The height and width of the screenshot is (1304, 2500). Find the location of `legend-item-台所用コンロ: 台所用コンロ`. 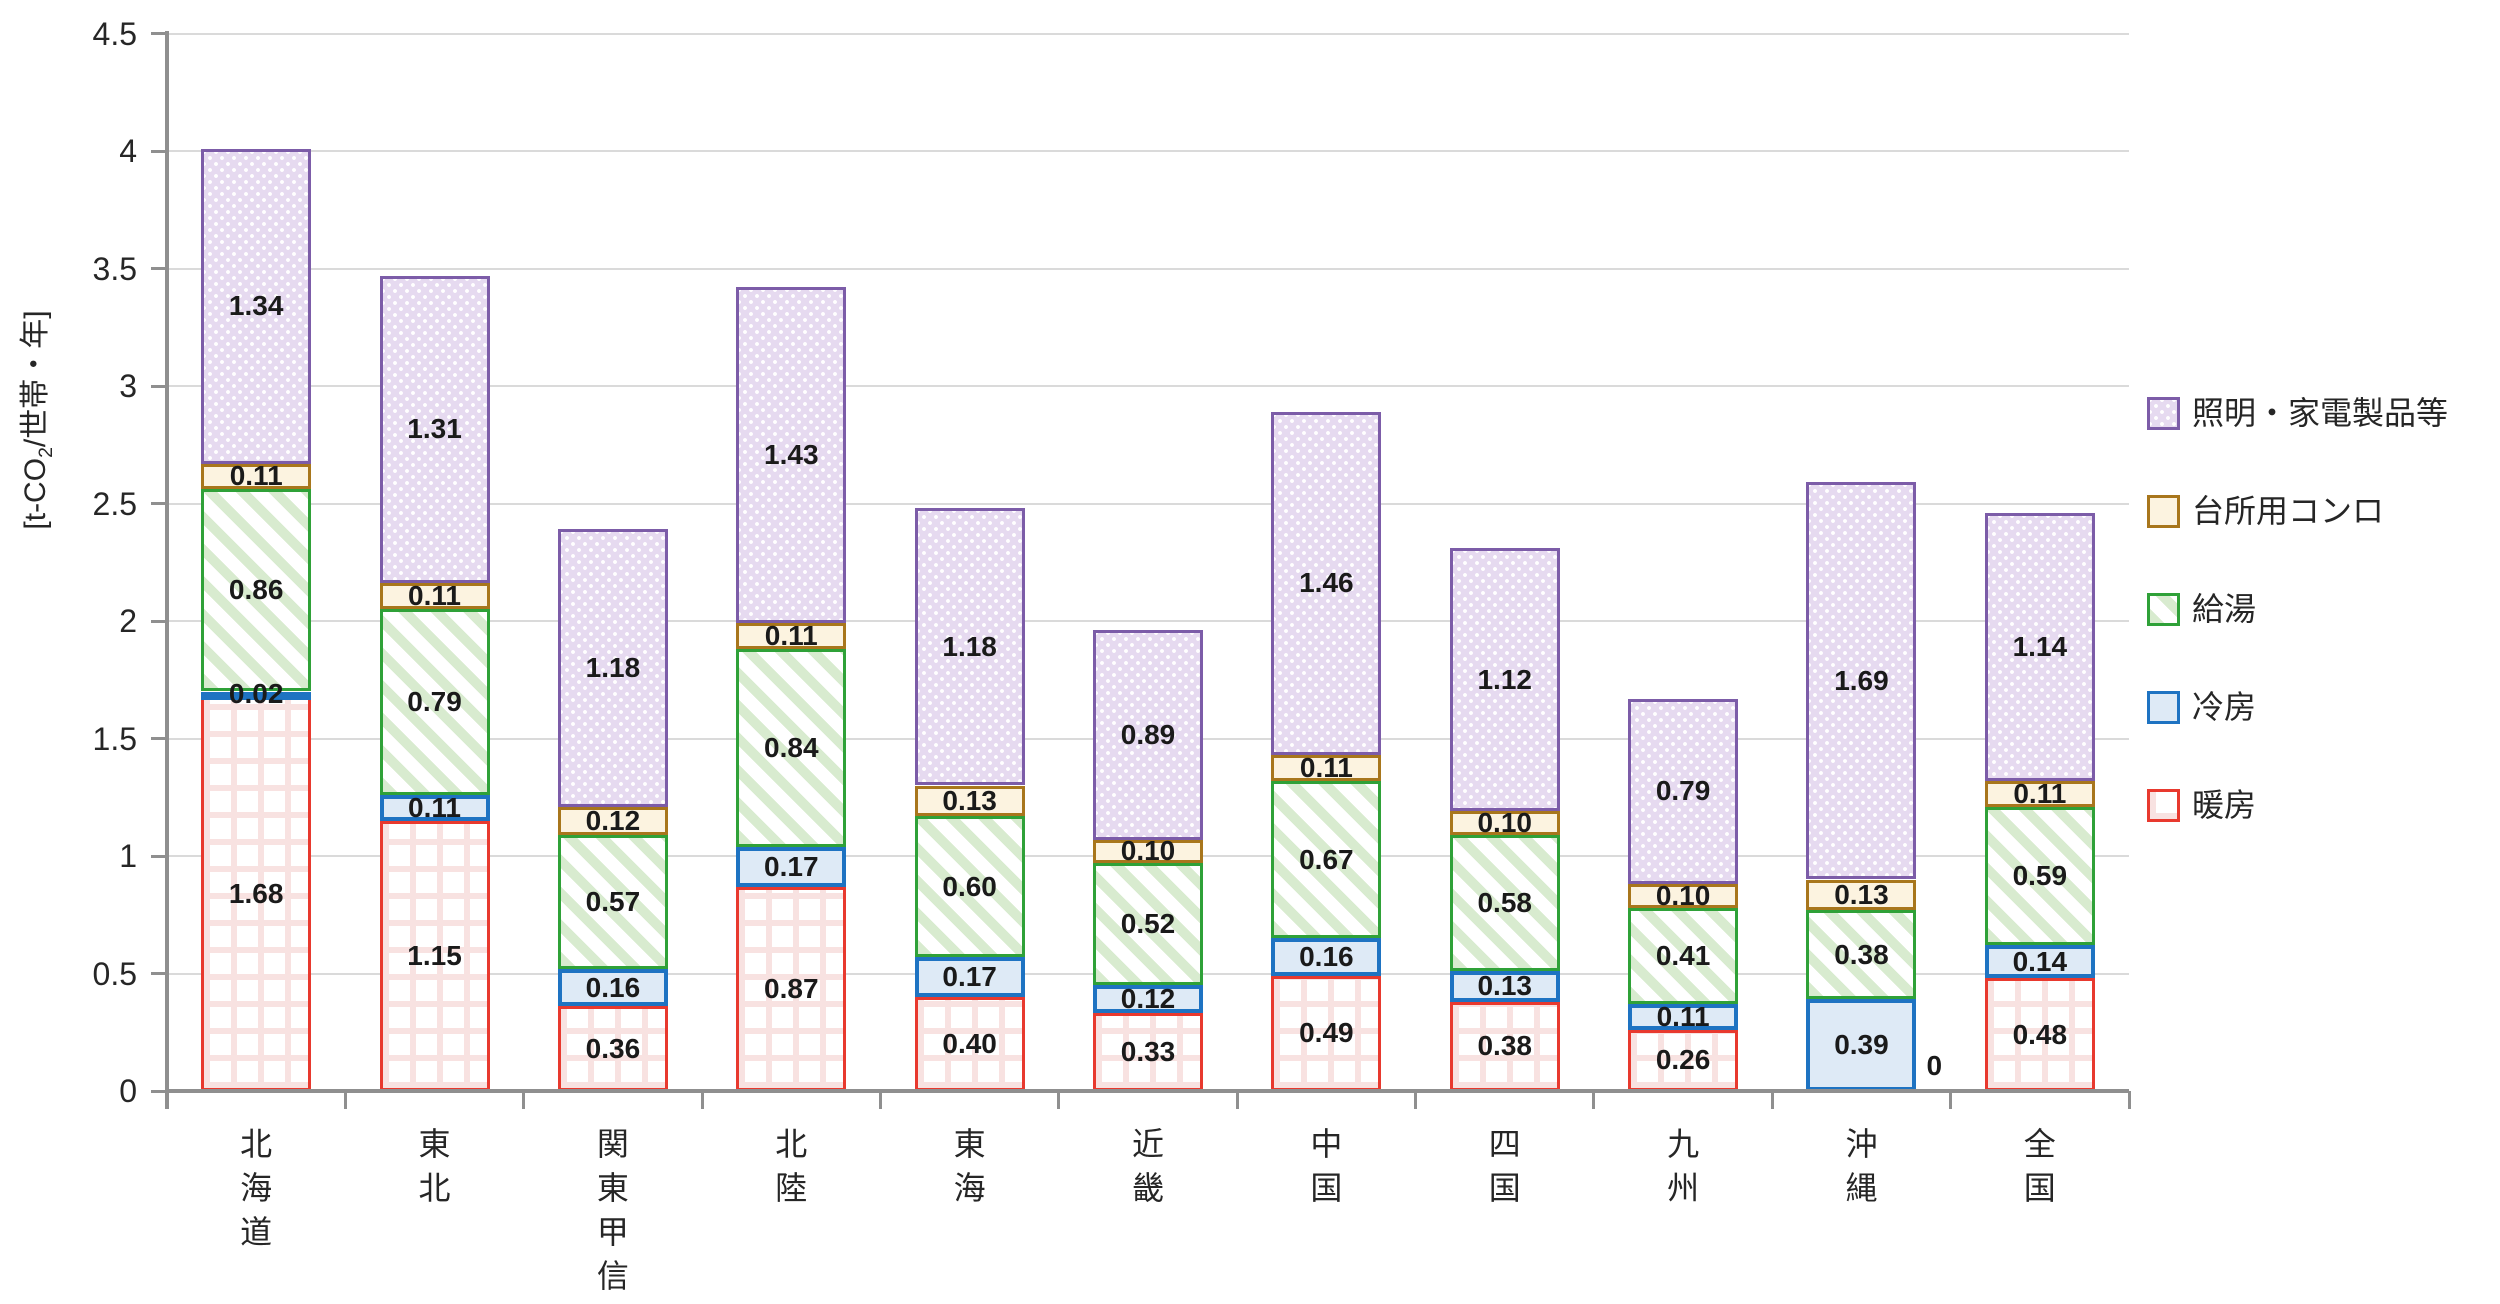

legend-item-台所用コンロ: 台所用コンロ is located at coordinates (2265, 511).